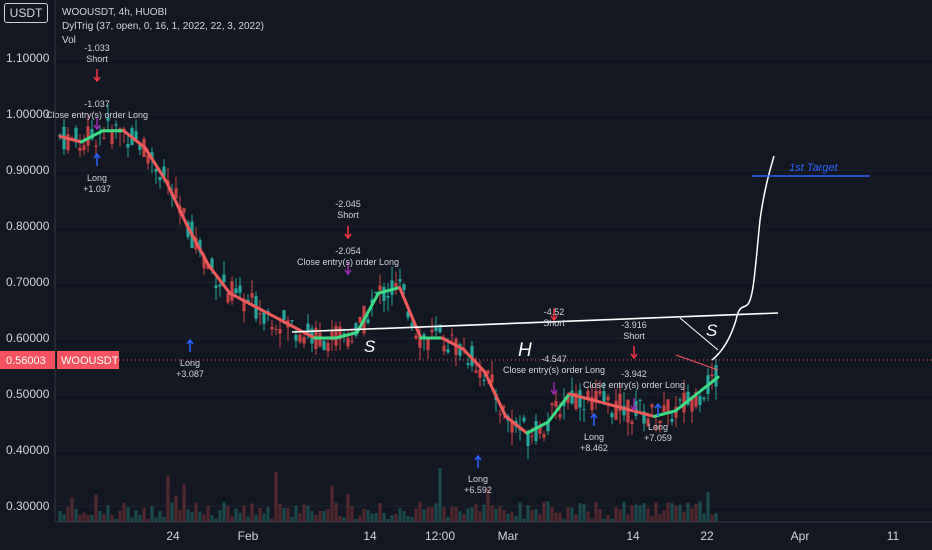  Describe the element at coordinates (348, 204) in the screenshot. I see `marker-value: -2.045` at that location.